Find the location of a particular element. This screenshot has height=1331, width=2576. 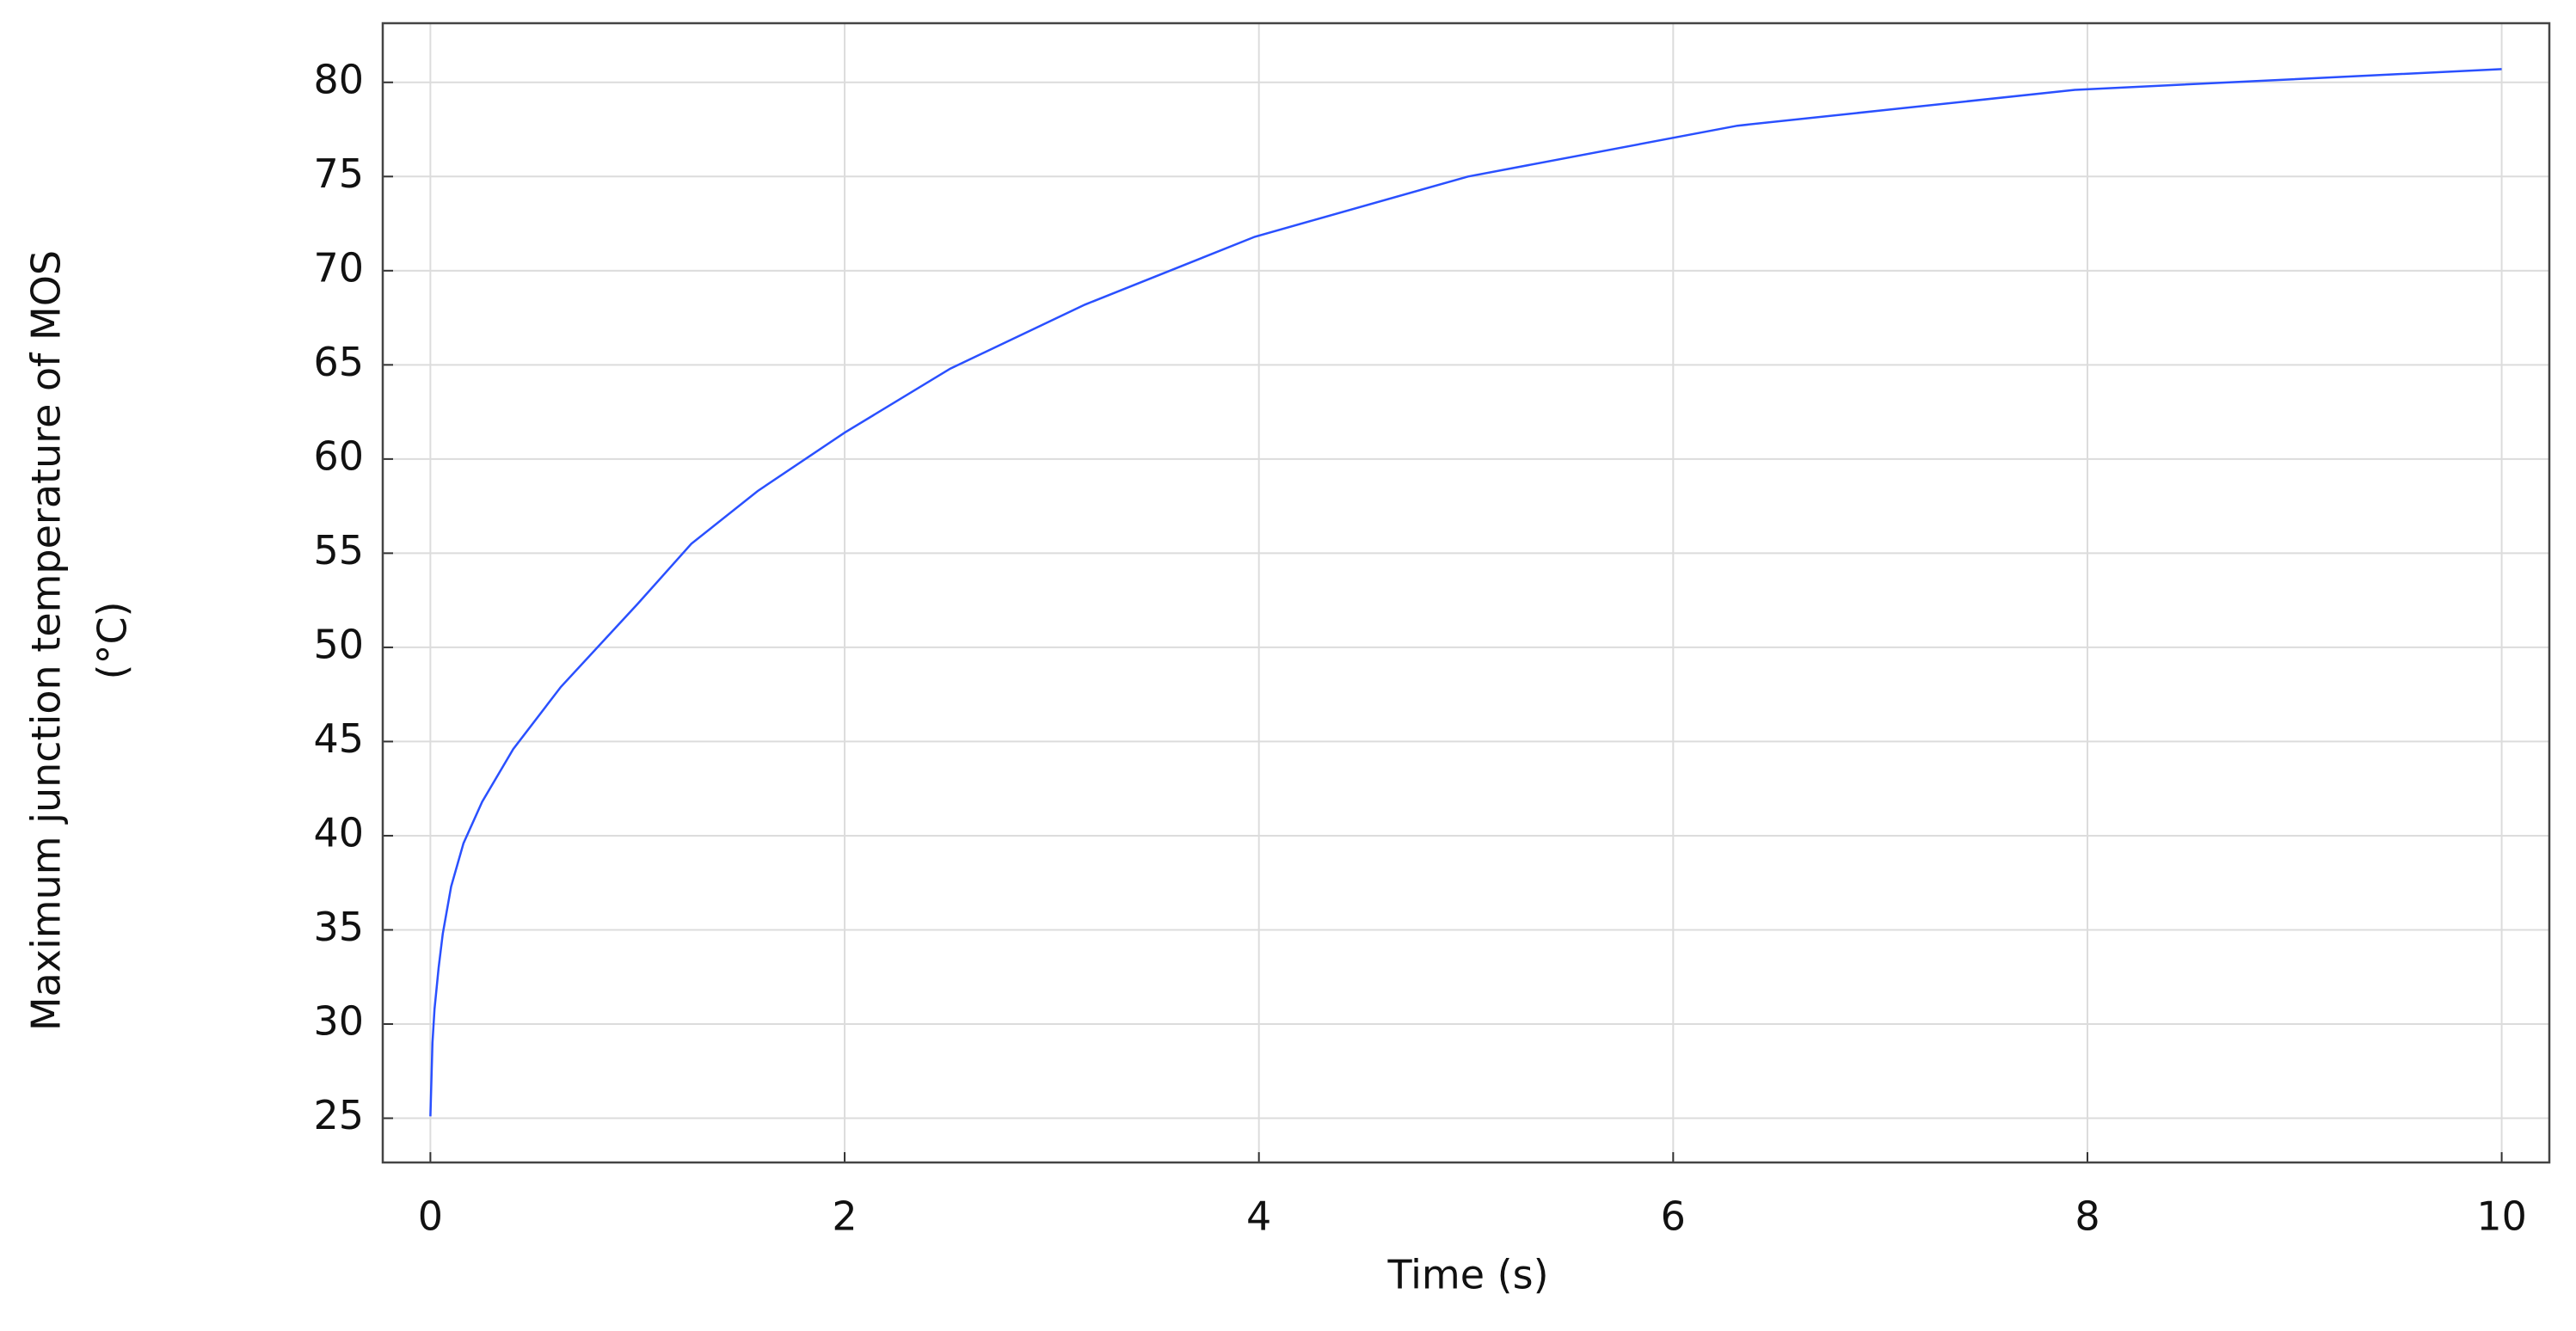

y-tick-label: 35 is located at coordinates (338, 927).